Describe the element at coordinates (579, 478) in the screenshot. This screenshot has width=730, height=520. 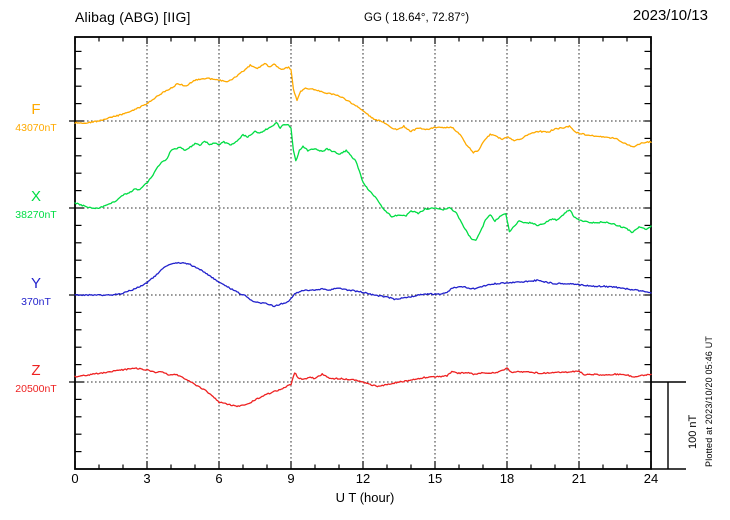
I see `x-tick-label-21: 21` at that location.